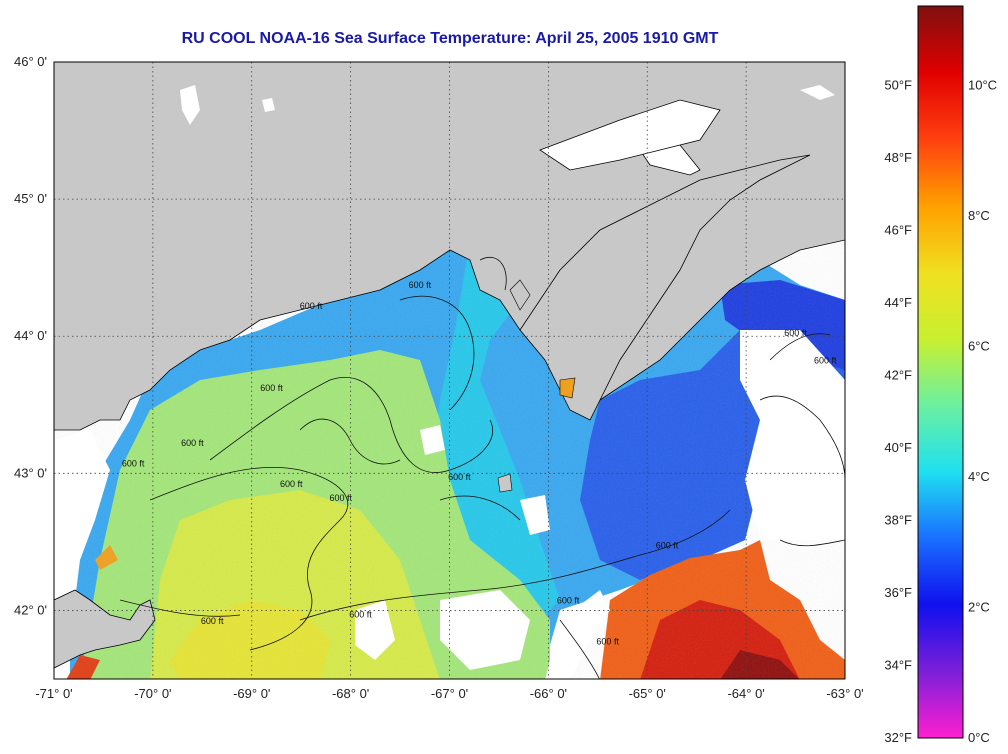 The height and width of the screenshot is (754, 1008). What do you see at coordinates (567, 388) in the screenshot?
I see `island-warm` at bounding box center [567, 388].